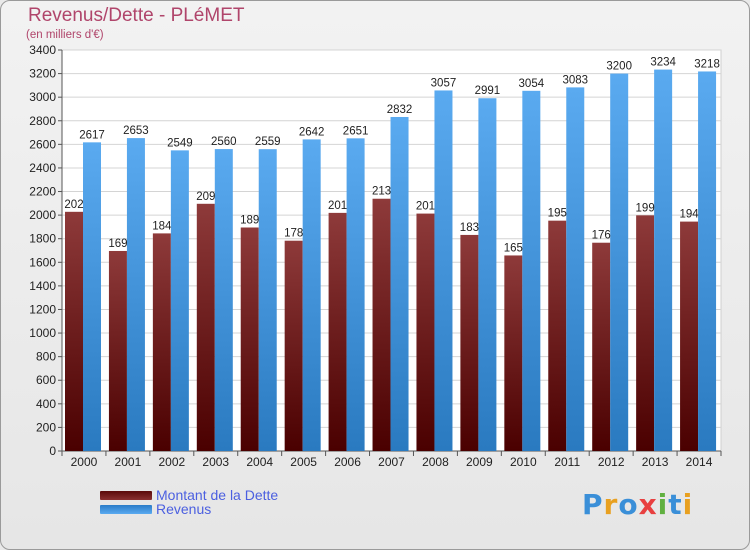  I want to click on x-tick-label: 2012, so click(611, 462).